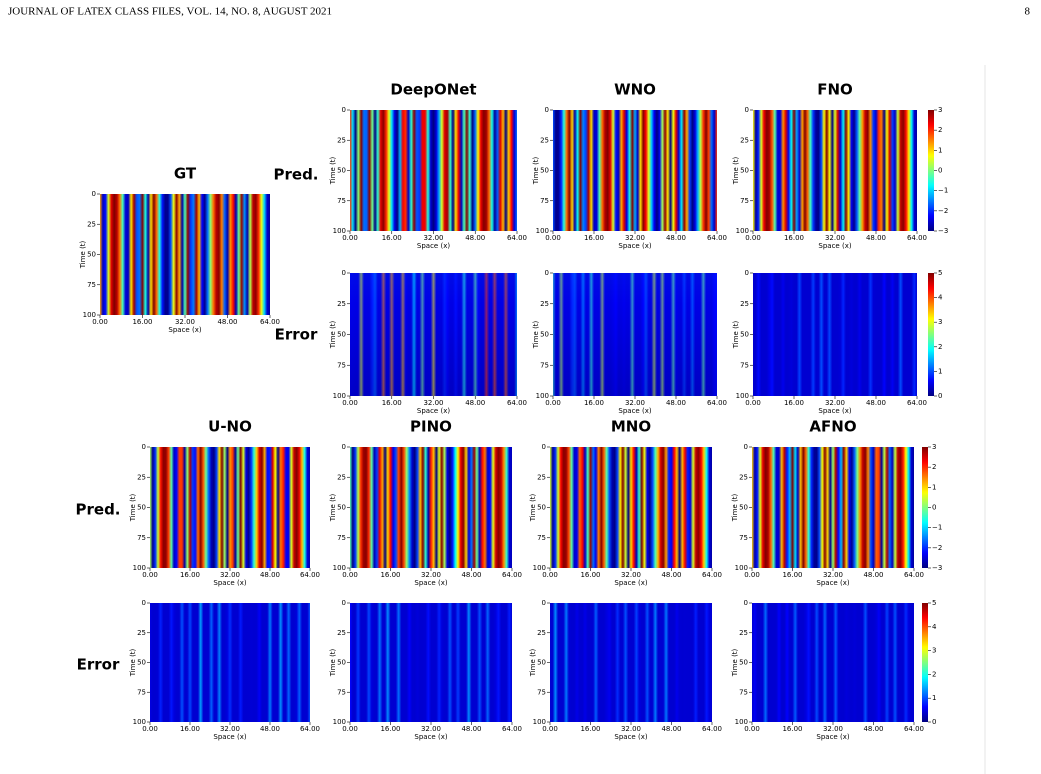 The width and height of the screenshot is (1041, 774). Describe the element at coordinates (940, 130) in the screenshot. I see `colorbar-tick-label: 2` at that location.